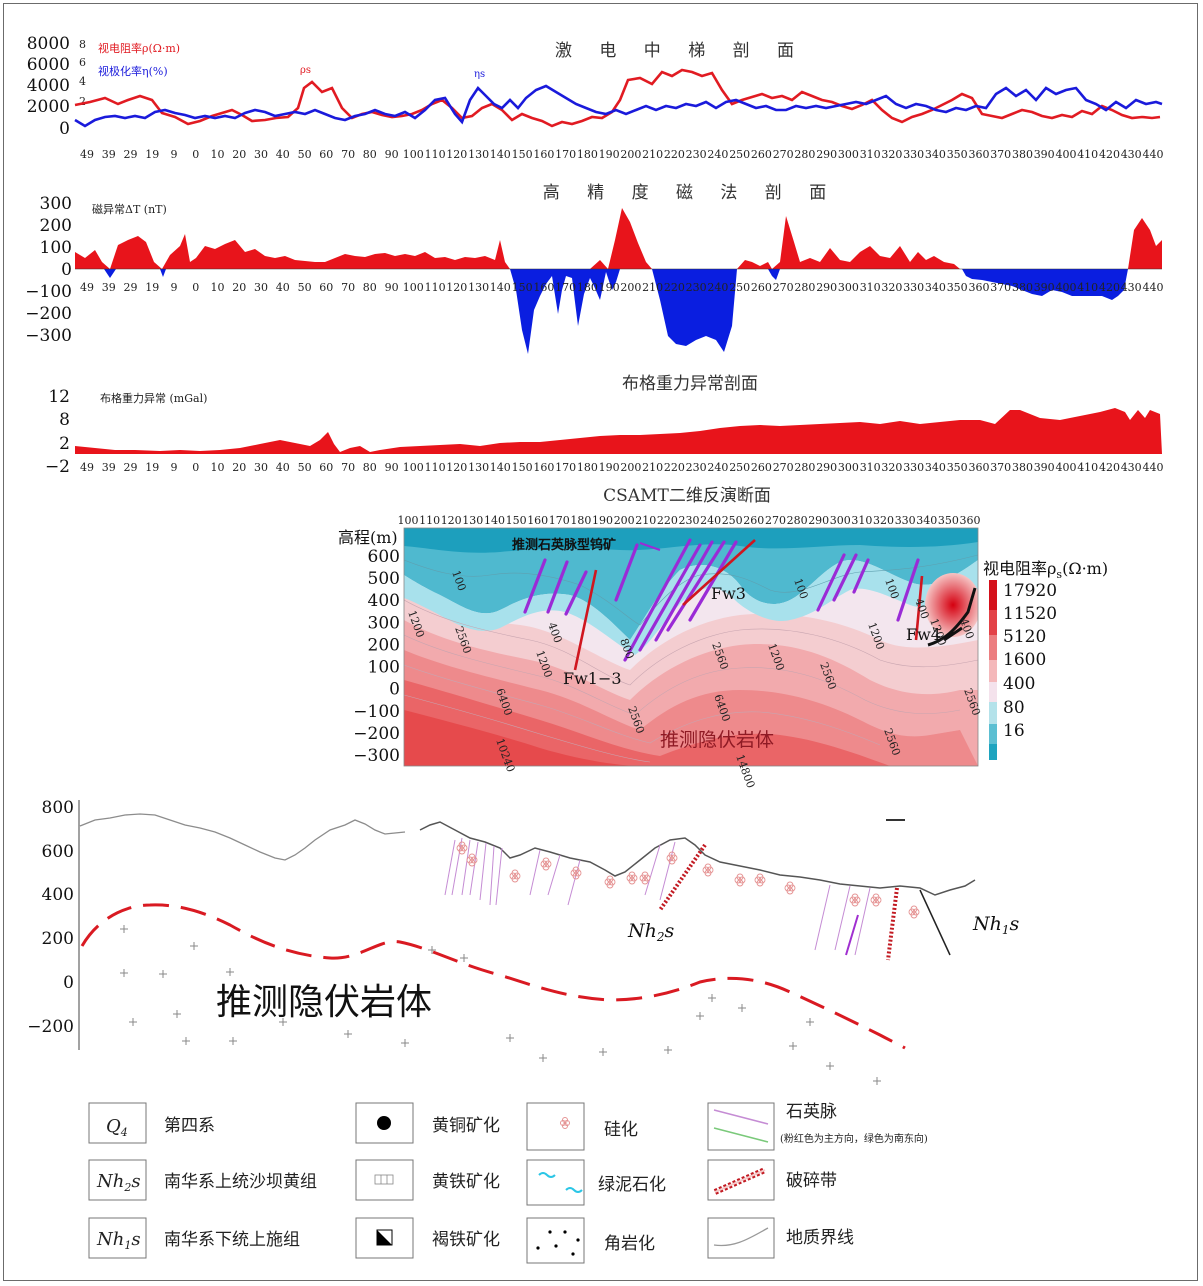 This screenshot has height=1286, width=1203. Describe the element at coordinates (118, 1240) in the screenshot. I see `legend-symbol-nh1s: Nh1s` at that location.